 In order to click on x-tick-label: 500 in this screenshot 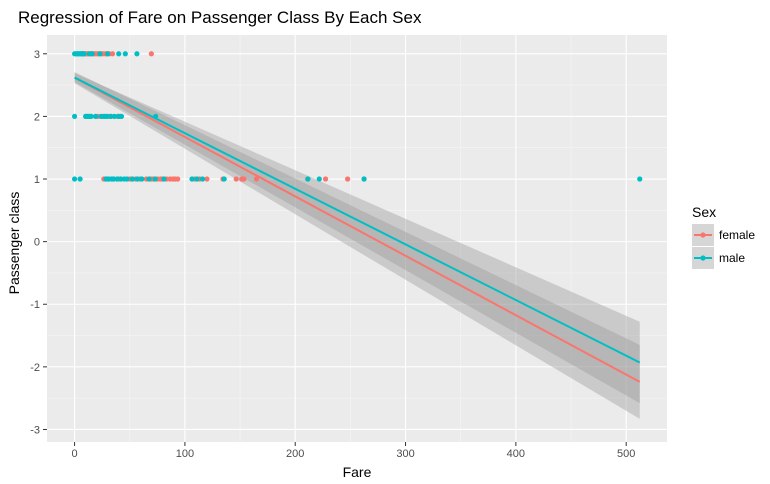, I will do `click(626, 454)`.